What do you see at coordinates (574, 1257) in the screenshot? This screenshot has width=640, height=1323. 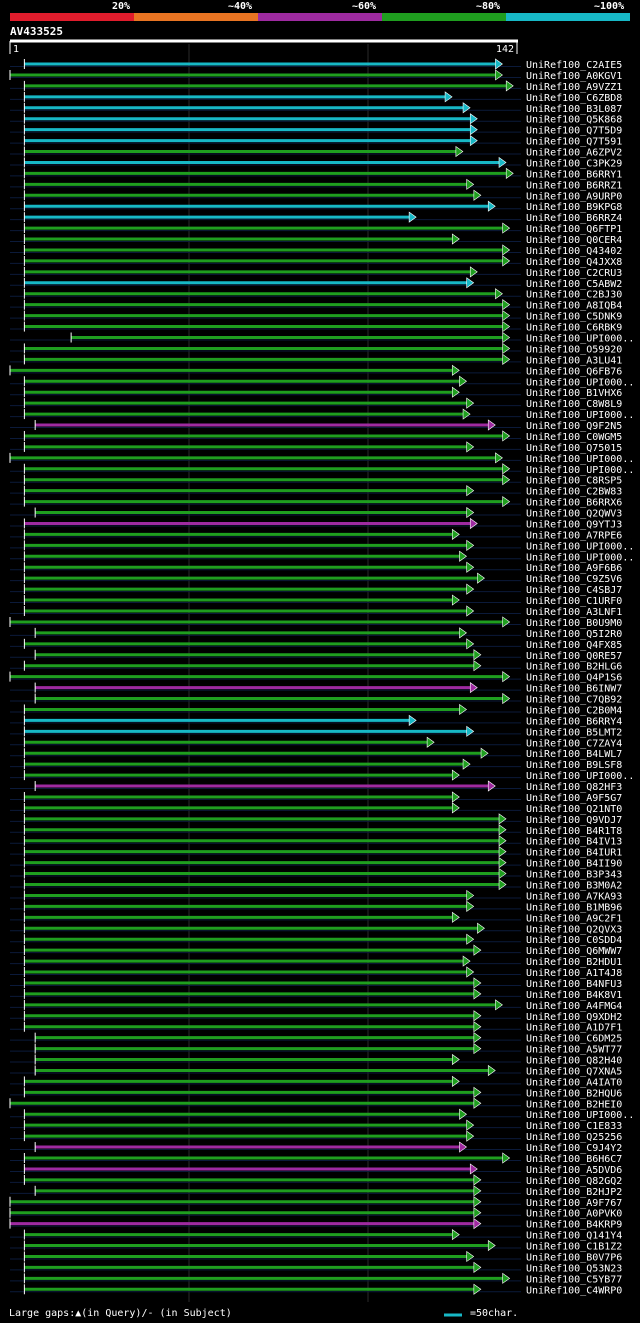 I see `hit-label: UniRef100_B0V7P6` at bounding box center [574, 1257].